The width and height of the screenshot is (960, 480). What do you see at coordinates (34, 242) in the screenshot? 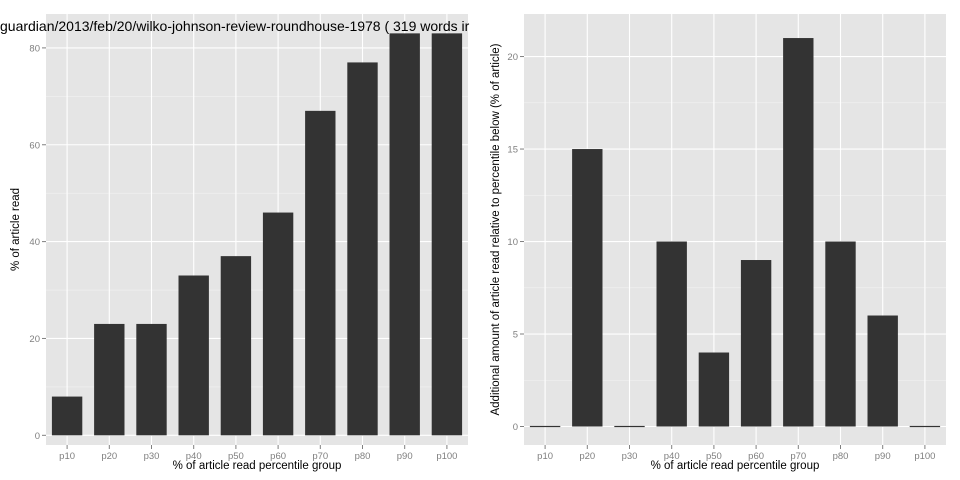
I see `y-tick-label: 40` at bounding box center [34, 242].